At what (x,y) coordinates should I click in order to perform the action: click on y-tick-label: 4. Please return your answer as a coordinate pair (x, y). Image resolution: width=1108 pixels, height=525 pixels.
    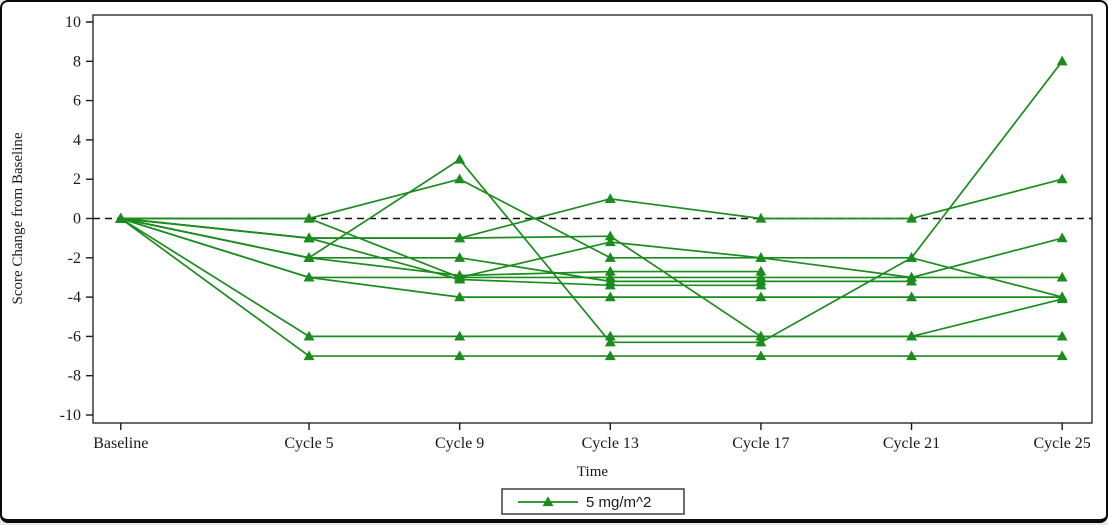
    Looking at the image, I should click on (77, 140).